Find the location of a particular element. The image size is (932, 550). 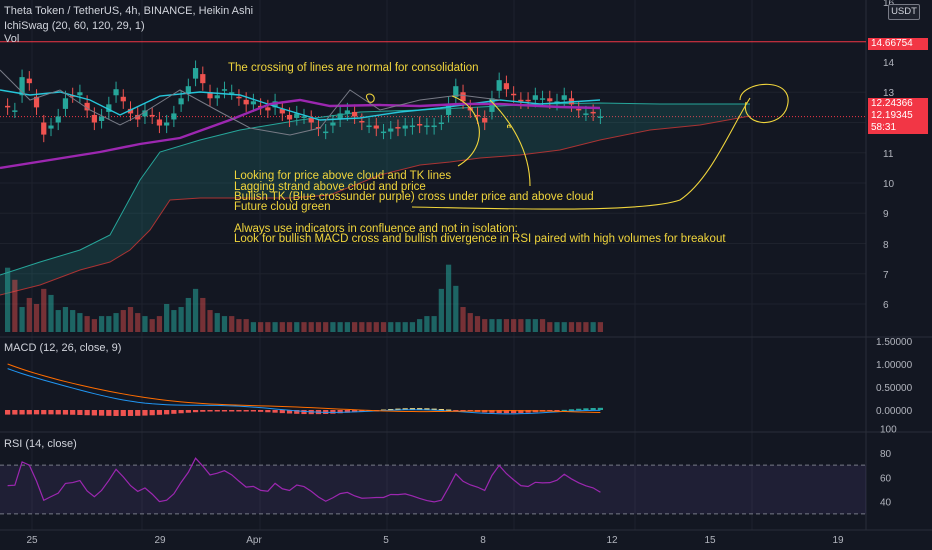

time-tick-label: 8 is located at coordinates (483, 540).